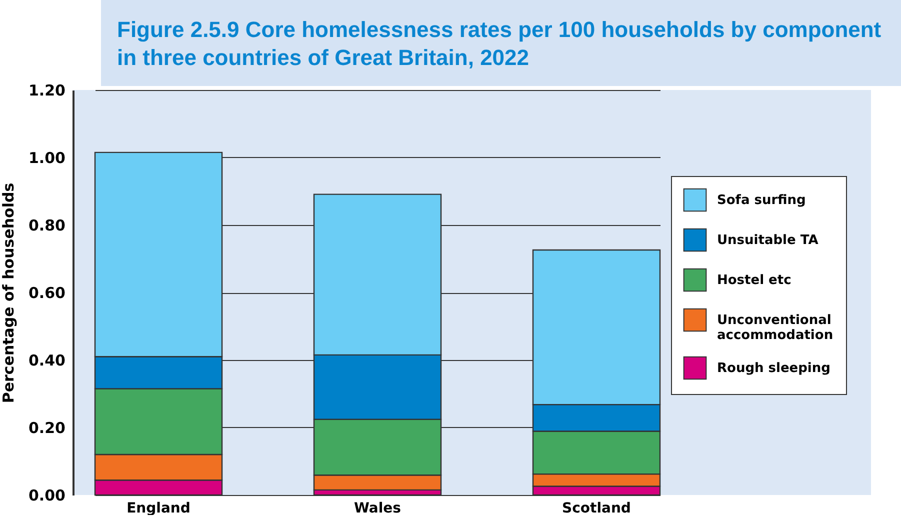  Describe the element at coordinates (501, 43) in the screenshot. I see `chart-title: Figure 2.5.9 Core homelessness rates per 100 households by component in three countries of Great Britain, 2022` at that location.